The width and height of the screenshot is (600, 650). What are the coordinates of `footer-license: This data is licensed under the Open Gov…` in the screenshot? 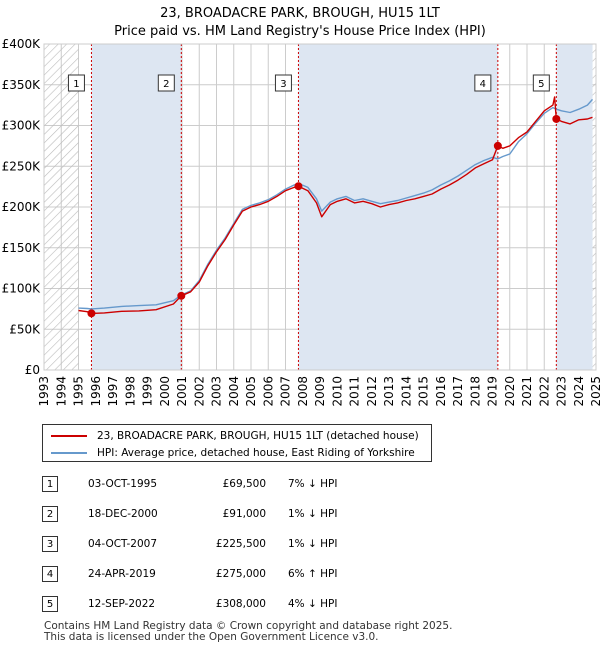 It's located at (211, 637).